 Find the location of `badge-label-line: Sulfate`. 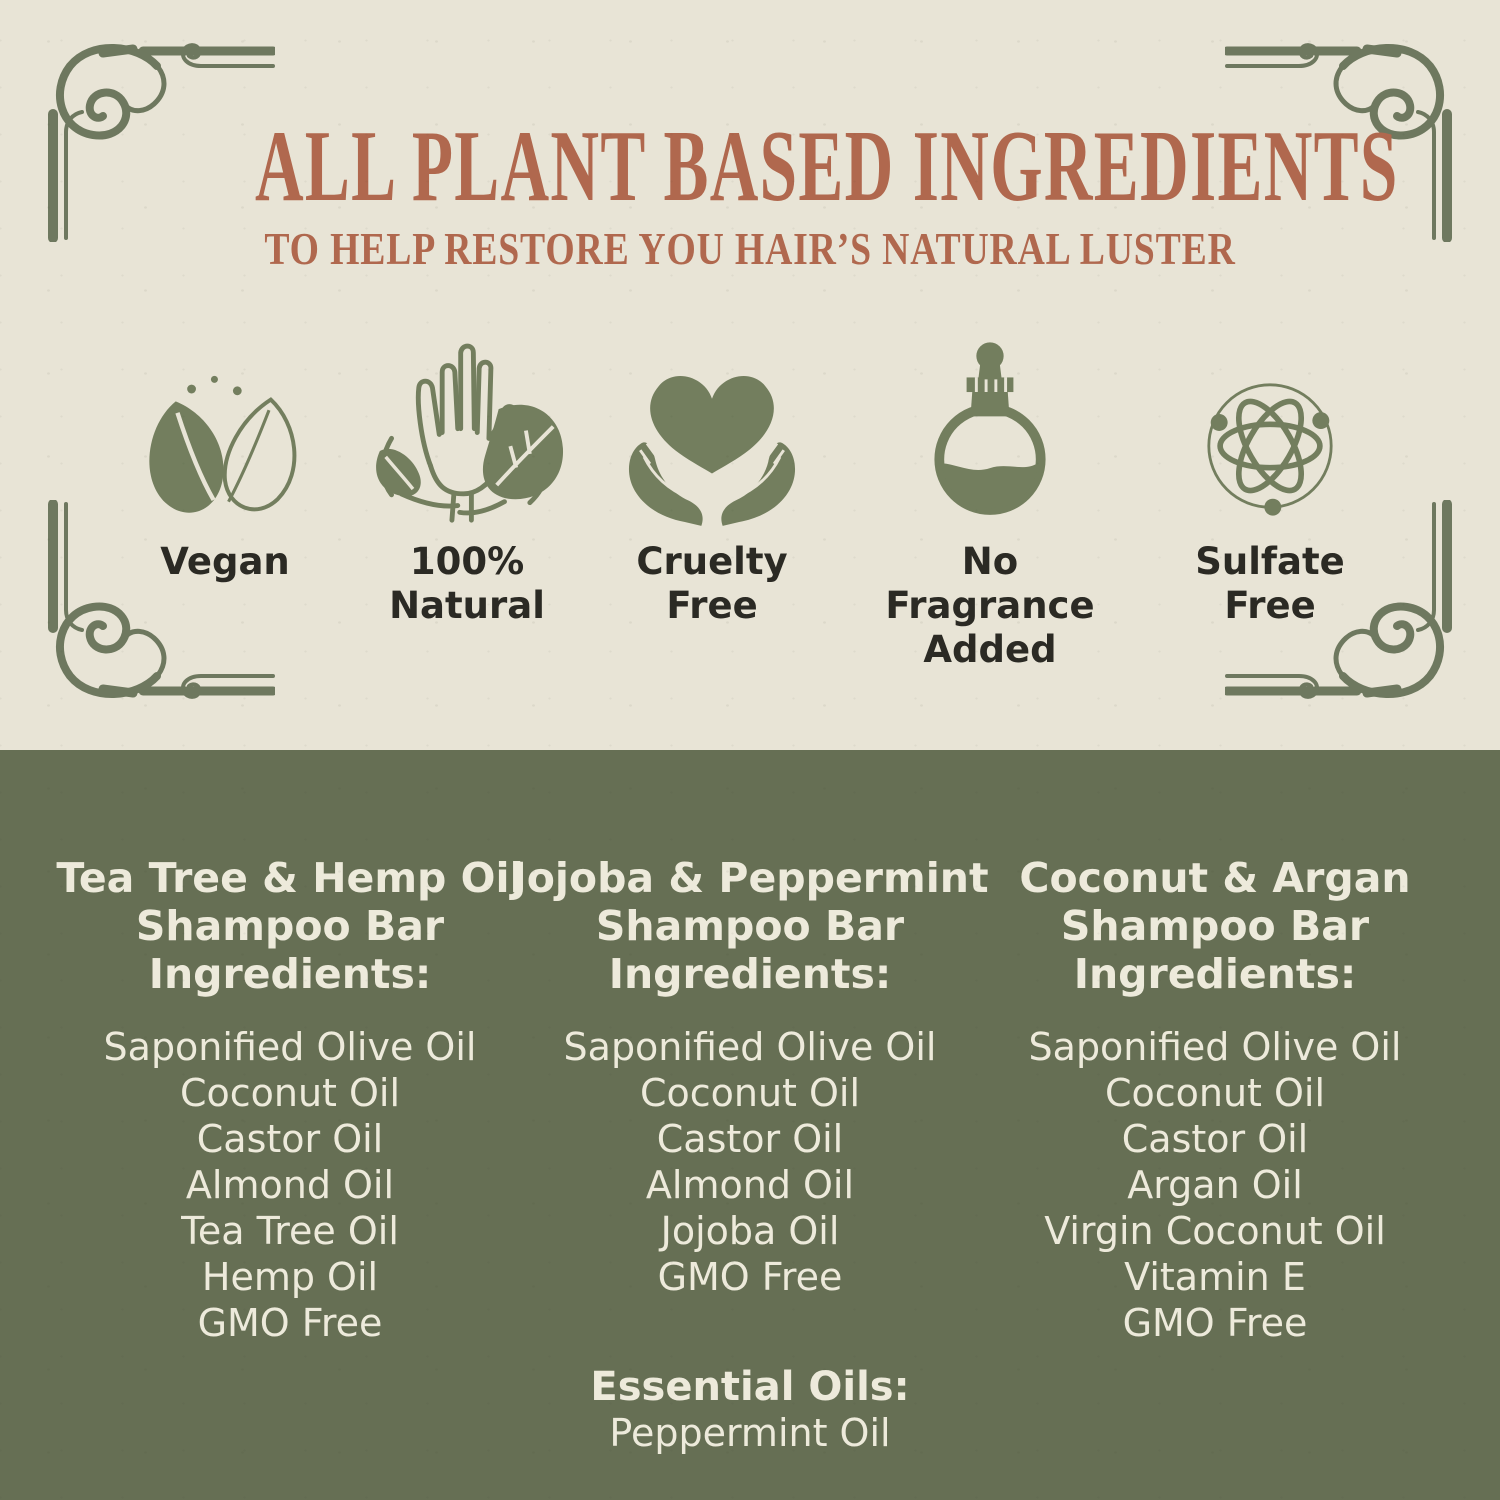

badge-label-line: Sulfate is located at coordinates (1270, 561).